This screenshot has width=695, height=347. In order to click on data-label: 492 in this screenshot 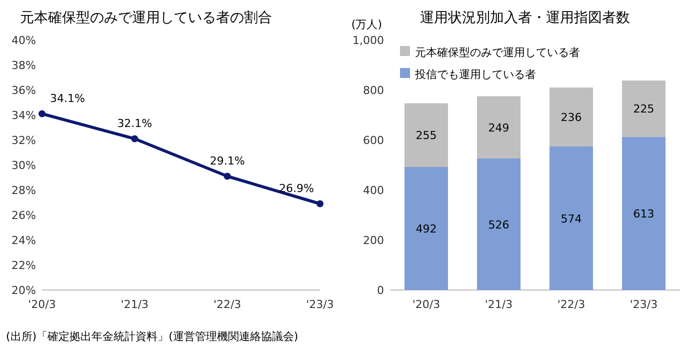, I will do `click(426, 229)`.